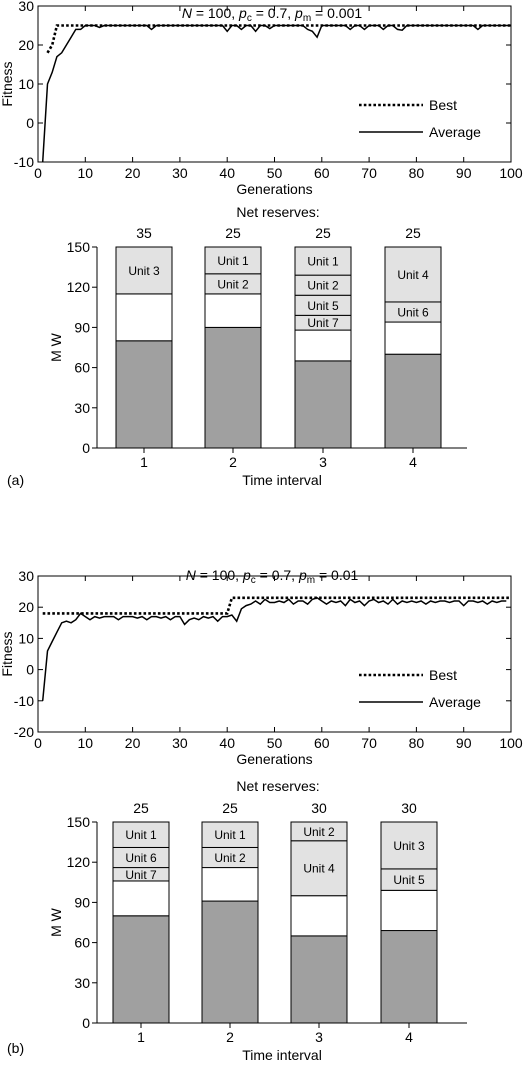 The image size is (525, 1069). What do you see at coordinates (233, 462) in the screenshot?
I see `bars1-x-tick-label: 2` at bounding box center [233, 462].